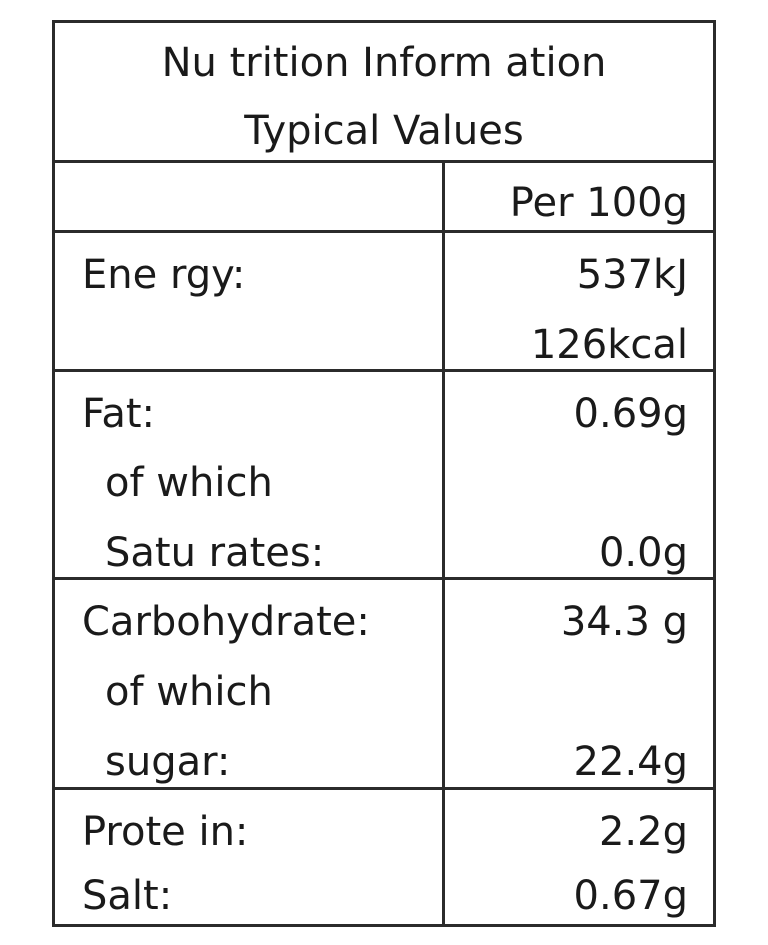 The height and width of the screenshot is (945, 768). What do you see at coordinates (624, 622) in the screenshot?
I see `carbohydrate-value: 34.3 g` at bounding box center [624, 622].